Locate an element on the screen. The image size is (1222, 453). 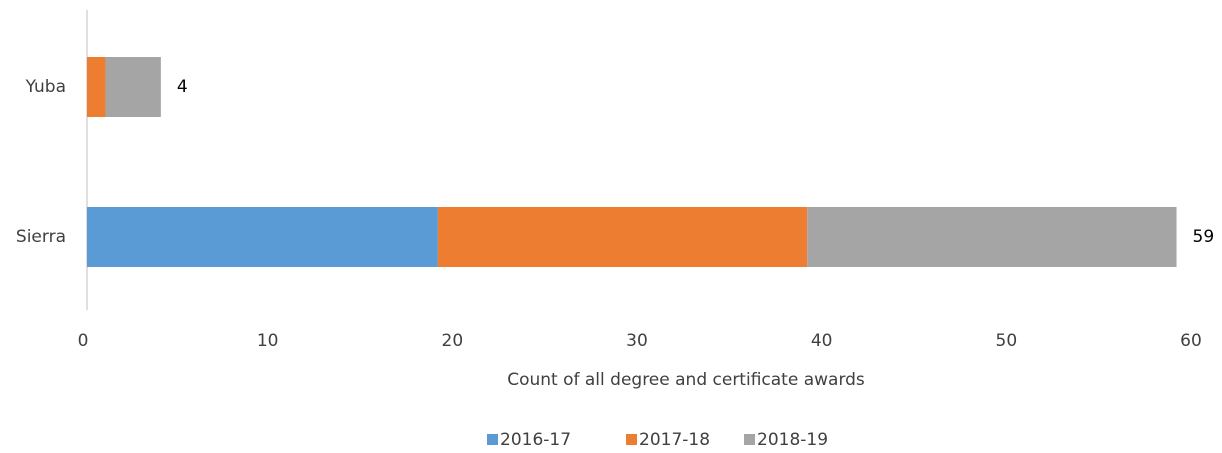
x-tick-label: 40 is located at coordinates (822, 341).